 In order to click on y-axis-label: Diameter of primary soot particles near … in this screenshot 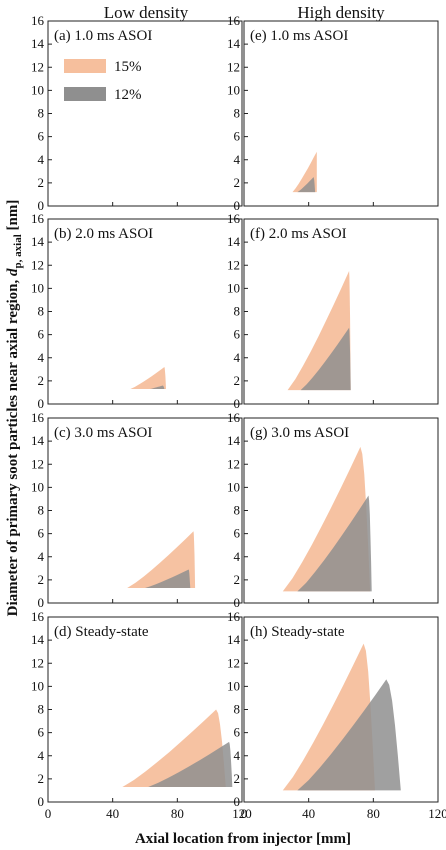, I will do `click(14, 408)`.